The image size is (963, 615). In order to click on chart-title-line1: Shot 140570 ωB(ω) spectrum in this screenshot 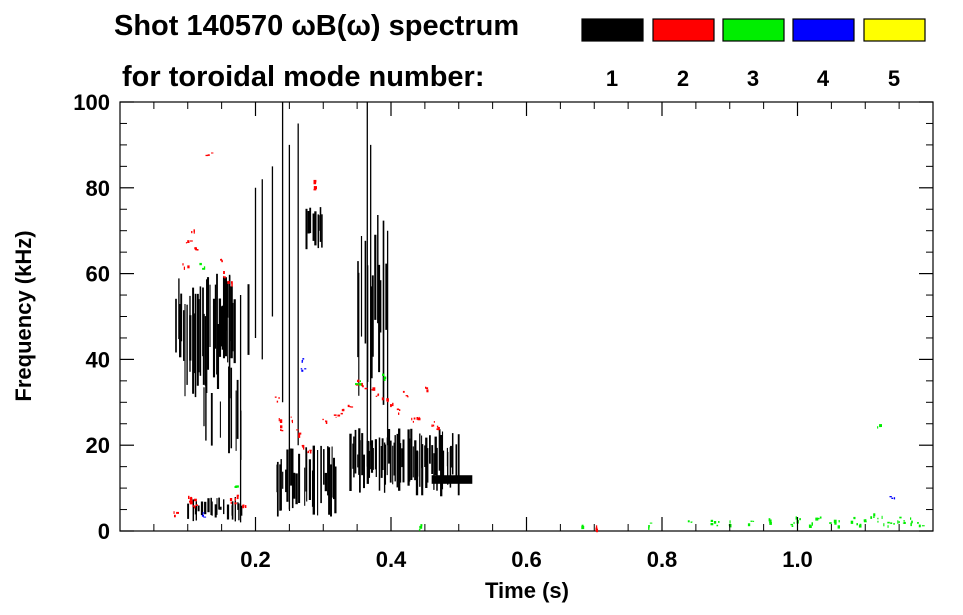, I will do `click(316, 26)`.